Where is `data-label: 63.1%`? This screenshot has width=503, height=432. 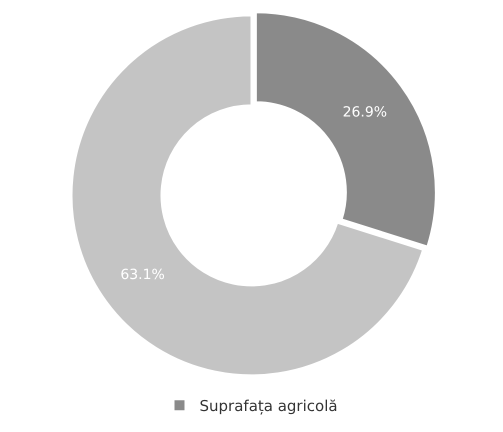 data-label: 63.1% is located at coordinates (142, 275).